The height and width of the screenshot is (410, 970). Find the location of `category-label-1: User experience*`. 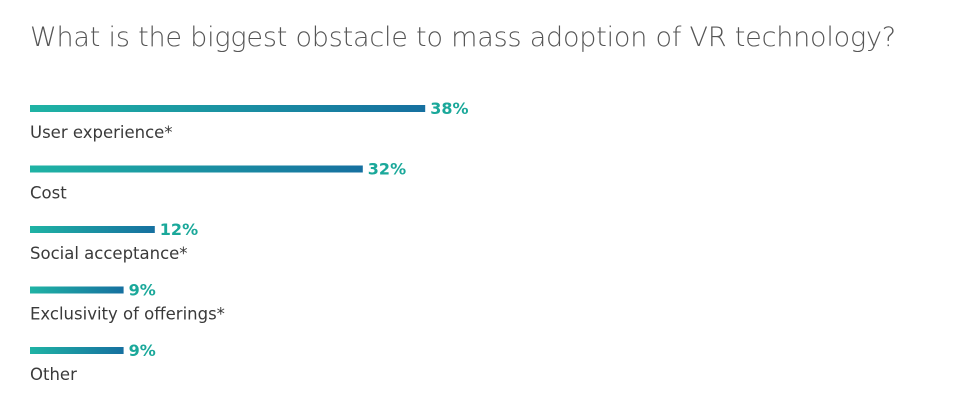

category-label-1: User experience* is located at coordinates (101, 132).